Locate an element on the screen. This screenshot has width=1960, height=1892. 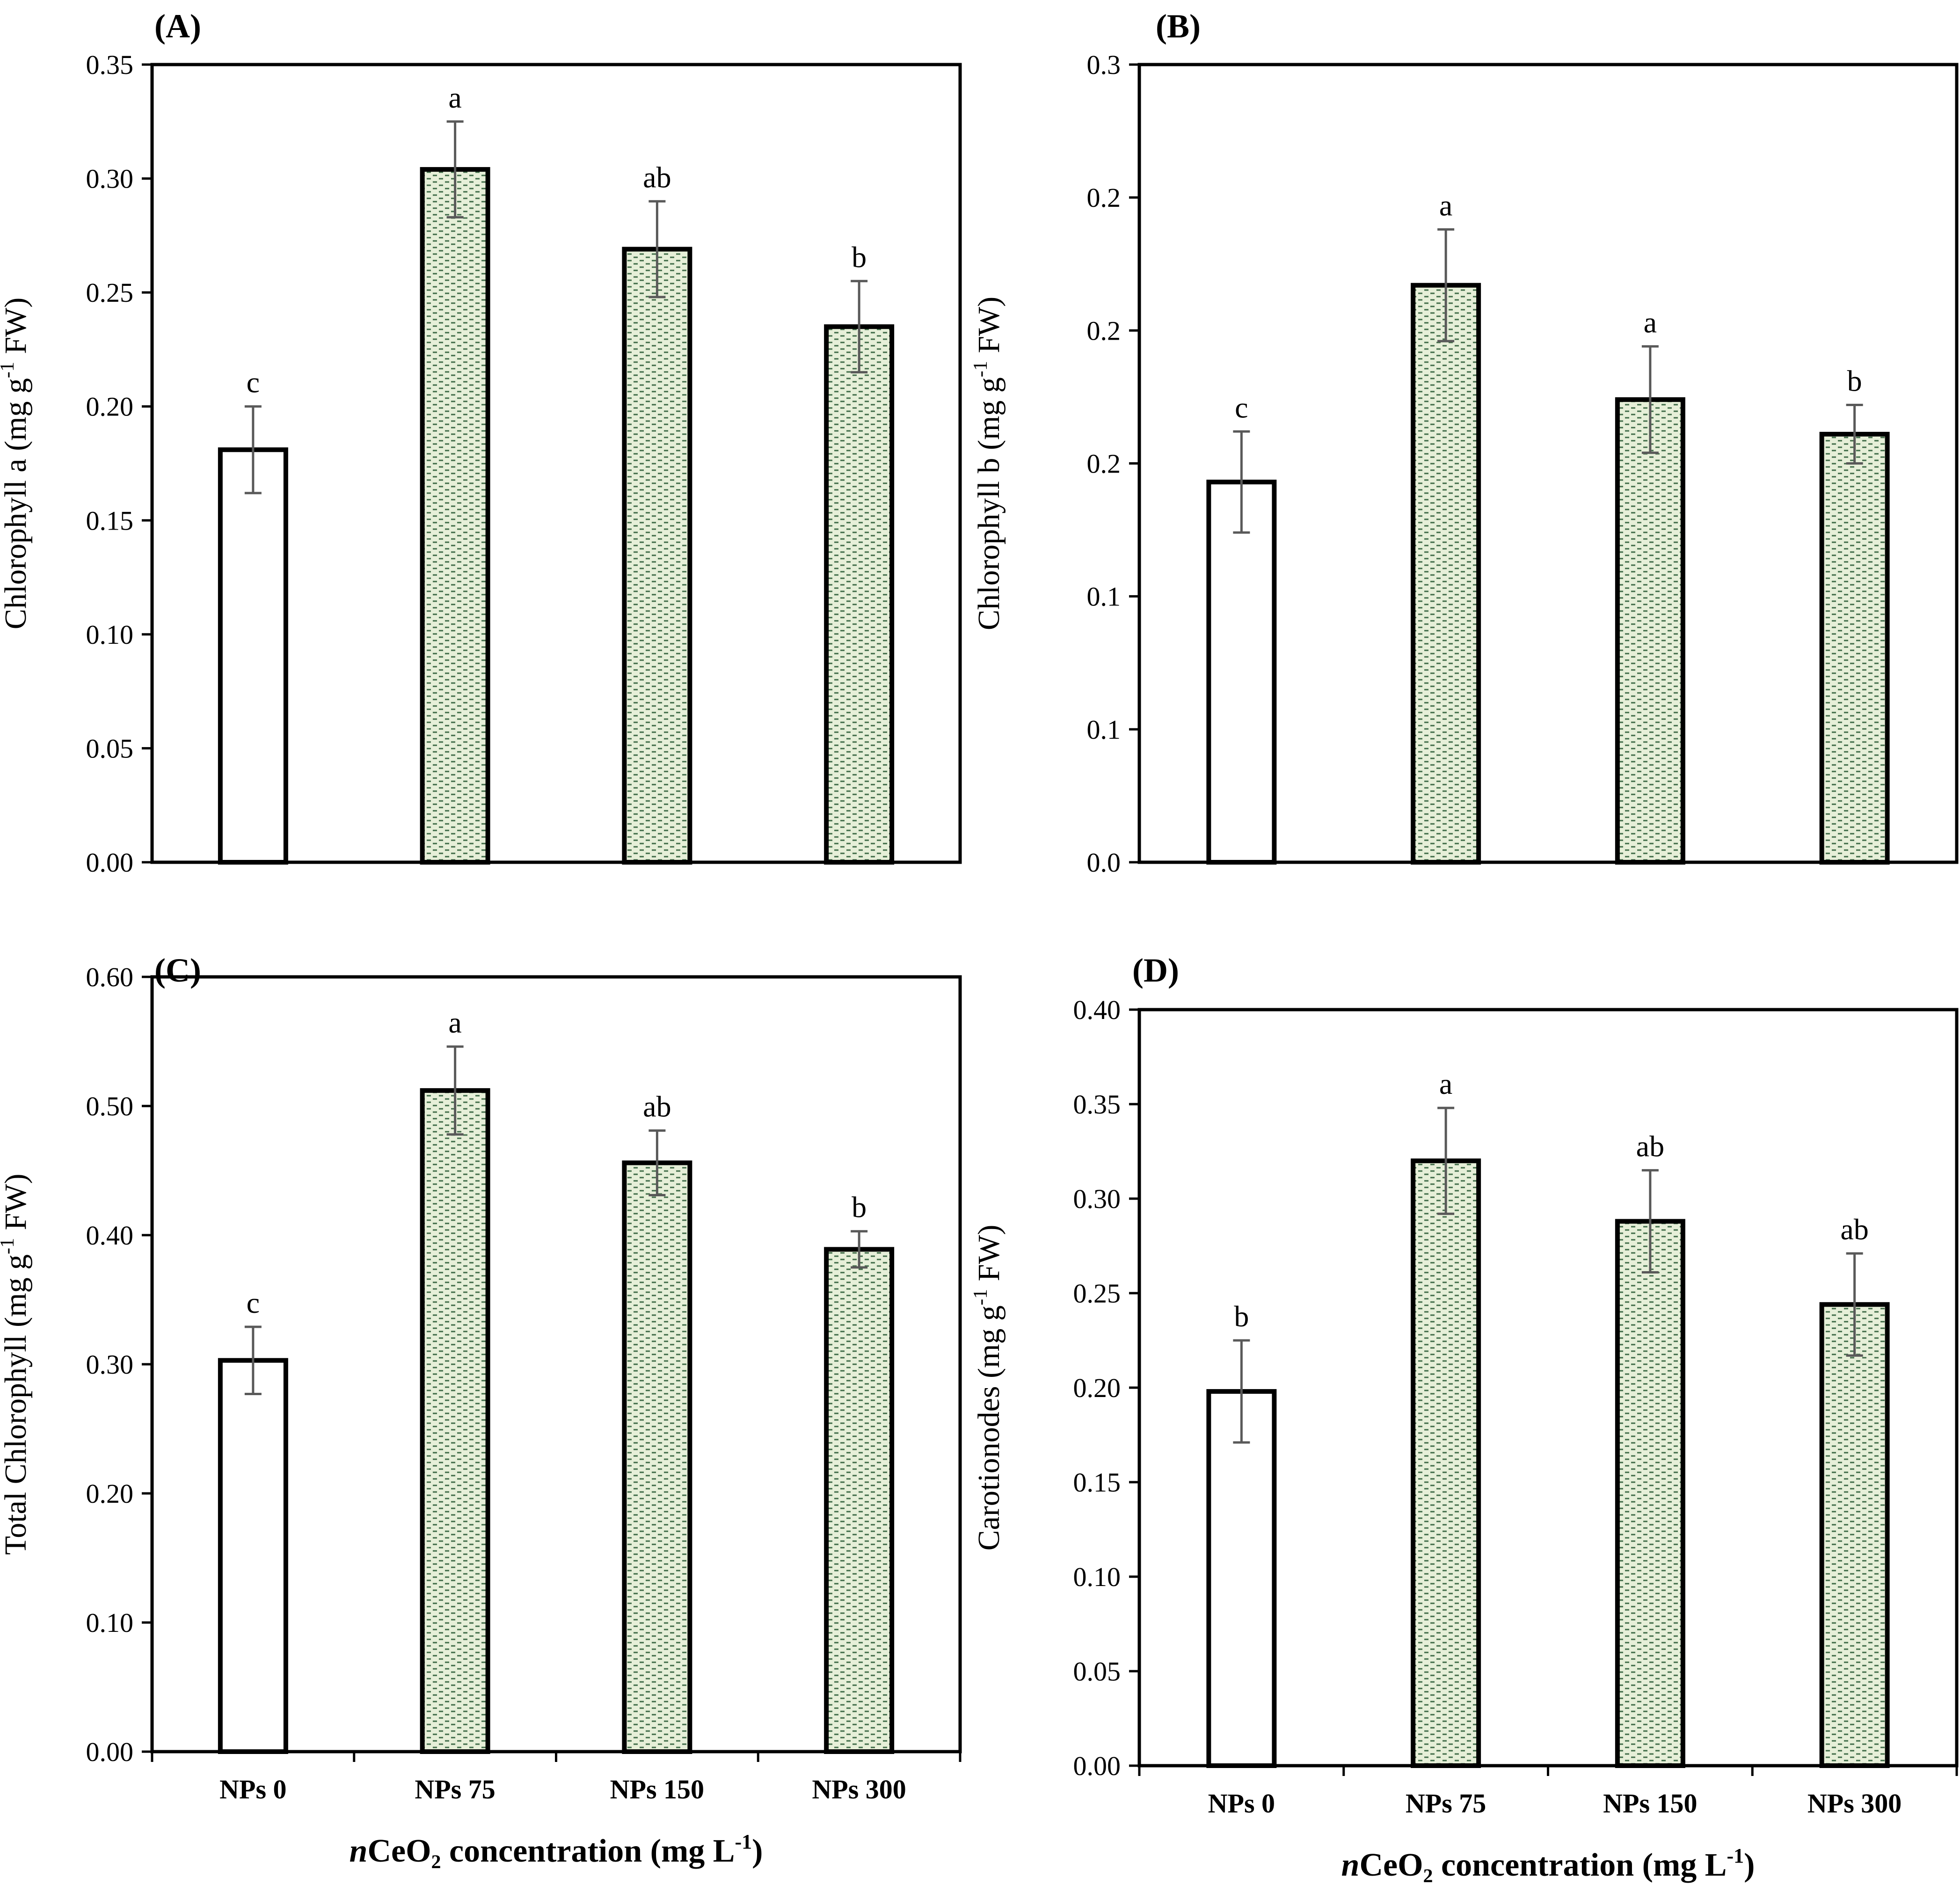
y-tick-label: 0.0 is located at coordinates (1104, 862).